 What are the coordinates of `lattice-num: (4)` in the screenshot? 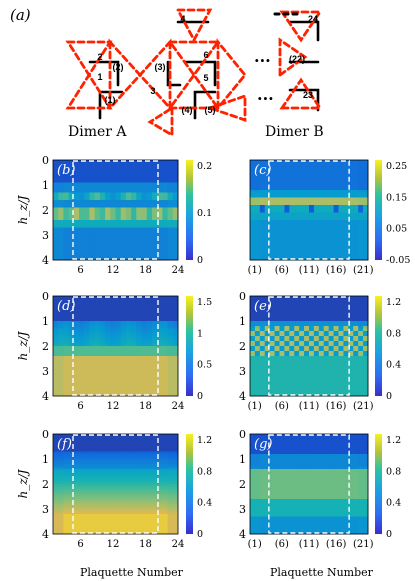 It's located at (187, 110).